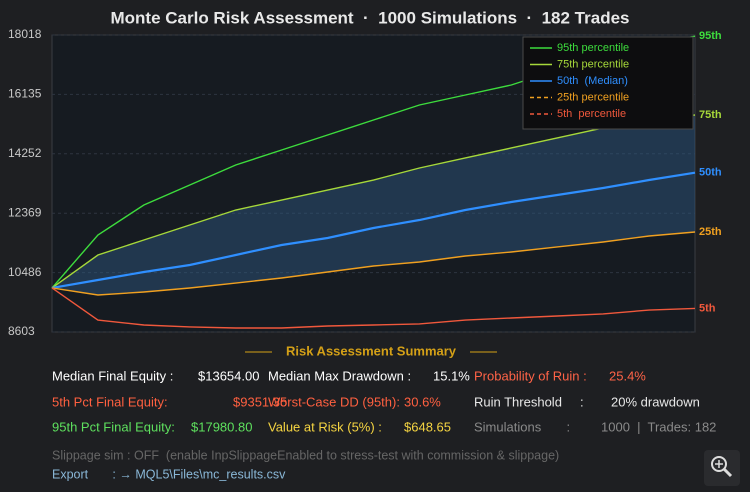 The width and height of the screenshot is (750, 492). I want to click on end-label: 75th, so click(710, 115).